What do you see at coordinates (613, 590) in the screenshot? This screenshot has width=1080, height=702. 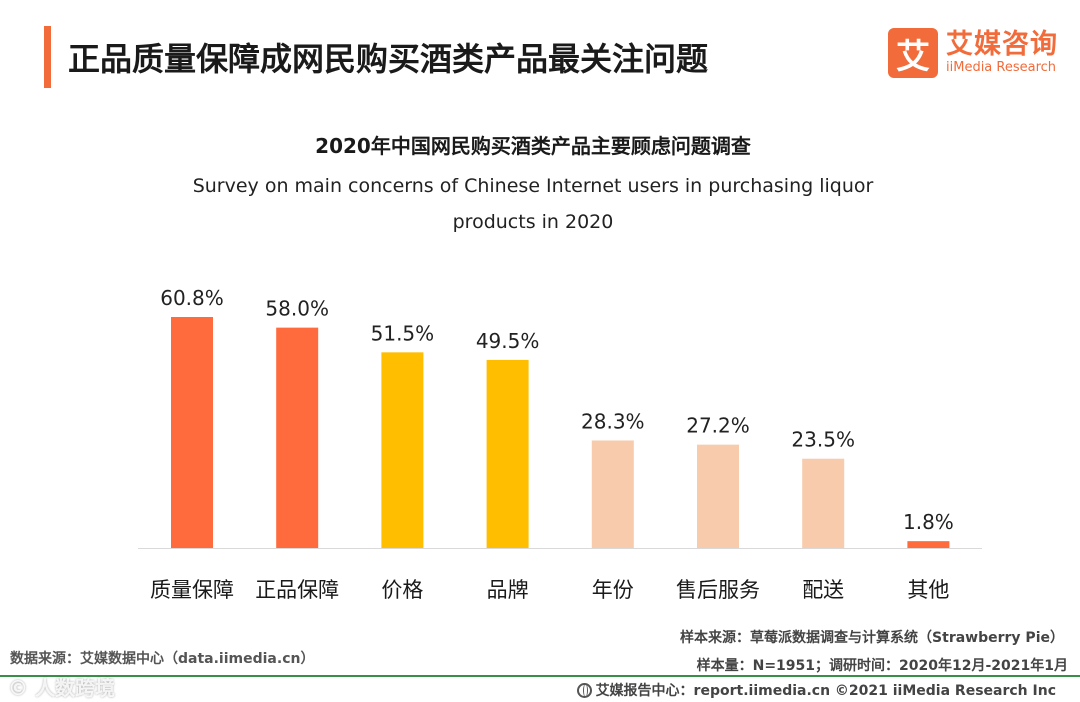 I see `category-label-5: 年份` at bounding box center [613, 590].